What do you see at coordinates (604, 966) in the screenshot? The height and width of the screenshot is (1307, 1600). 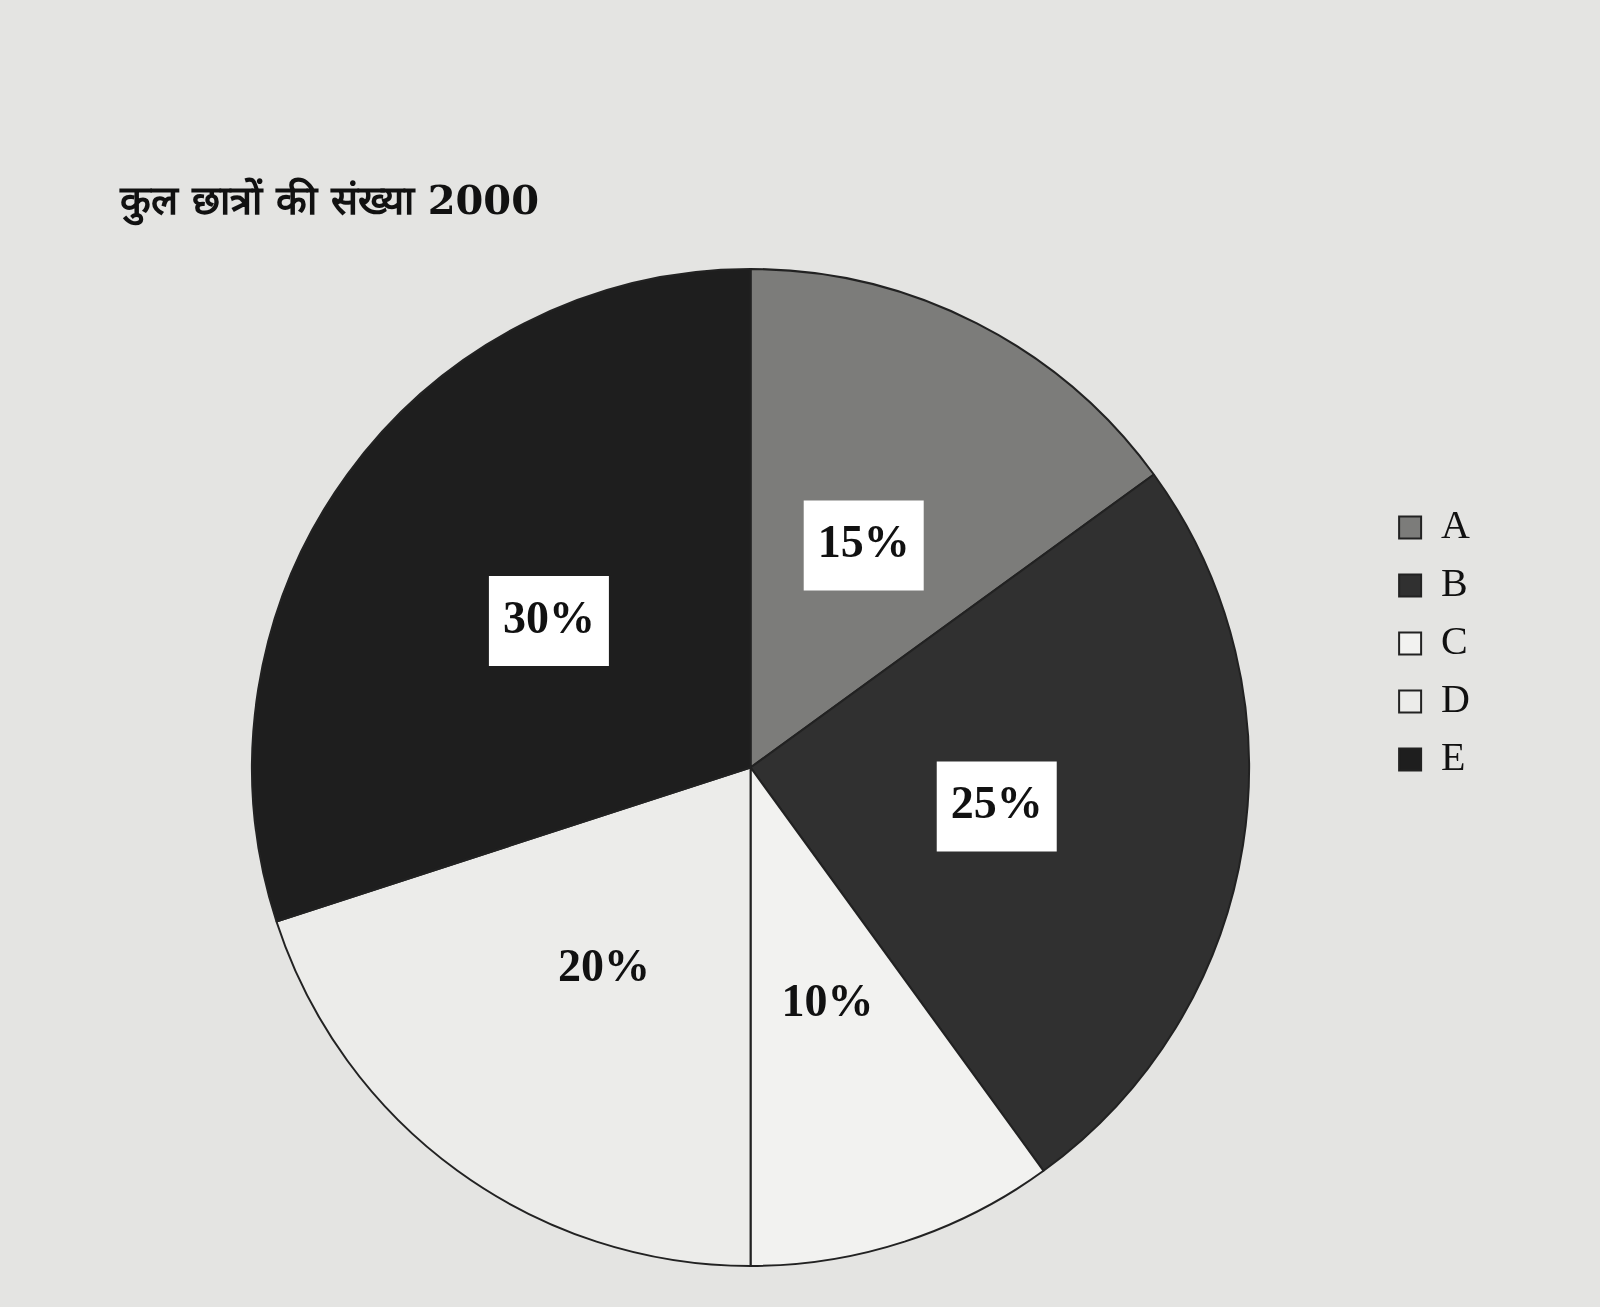 I see `data-label: 20%` at bounding box center [604, 966].